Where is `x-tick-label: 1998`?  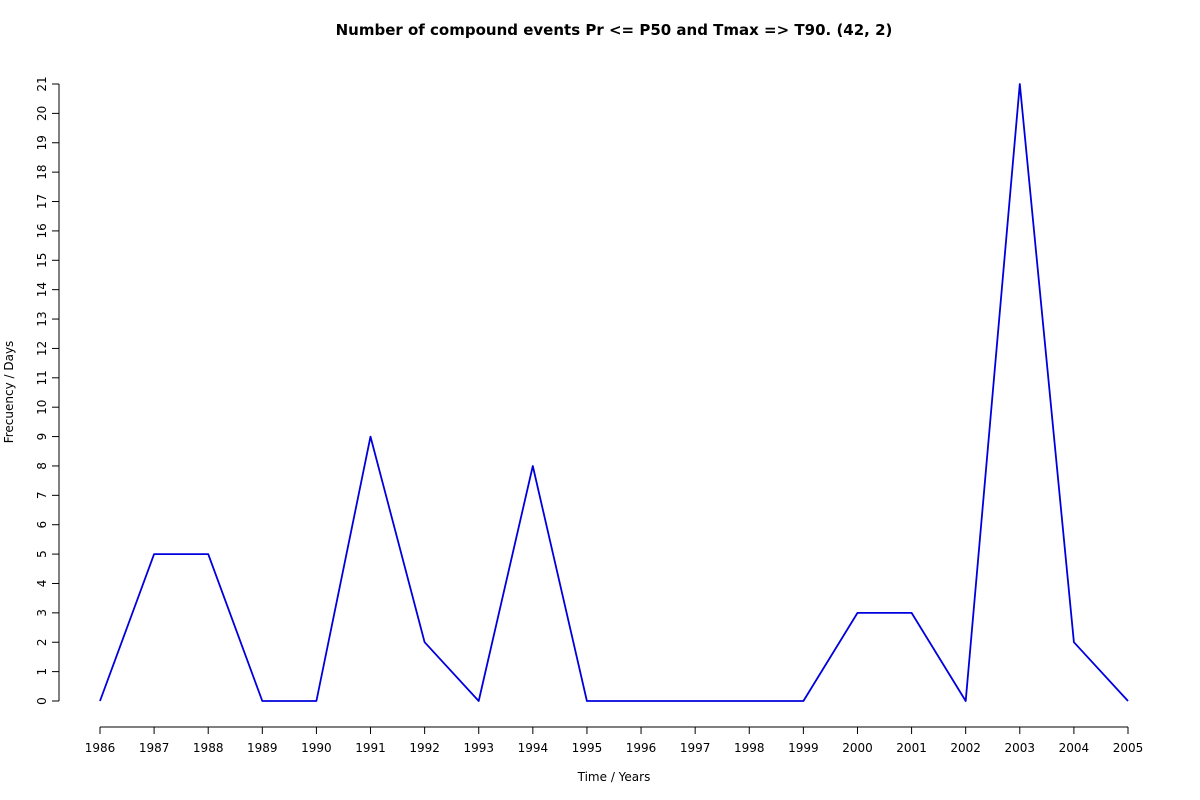
x-tick-label: 1998 is located at coordinates (749, 748).